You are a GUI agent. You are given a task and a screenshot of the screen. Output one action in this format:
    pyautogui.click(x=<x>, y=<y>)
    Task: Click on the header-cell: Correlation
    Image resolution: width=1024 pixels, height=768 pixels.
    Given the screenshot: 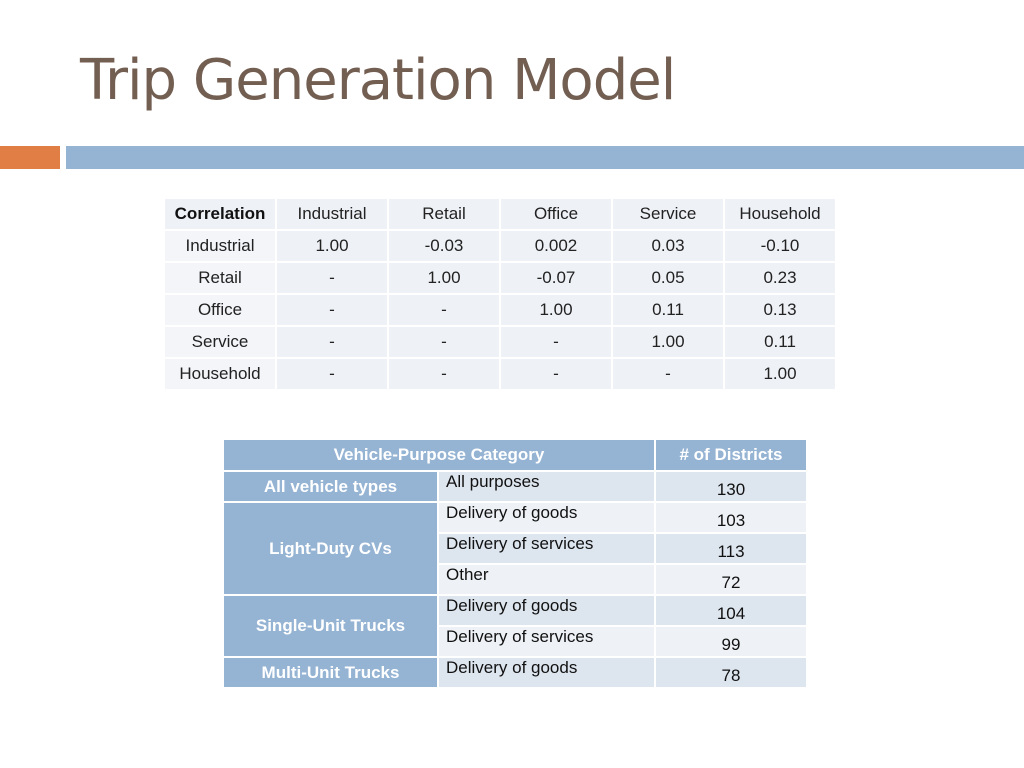 What is the action you would take?
    pyautogui.click(x=220, y=214)
    